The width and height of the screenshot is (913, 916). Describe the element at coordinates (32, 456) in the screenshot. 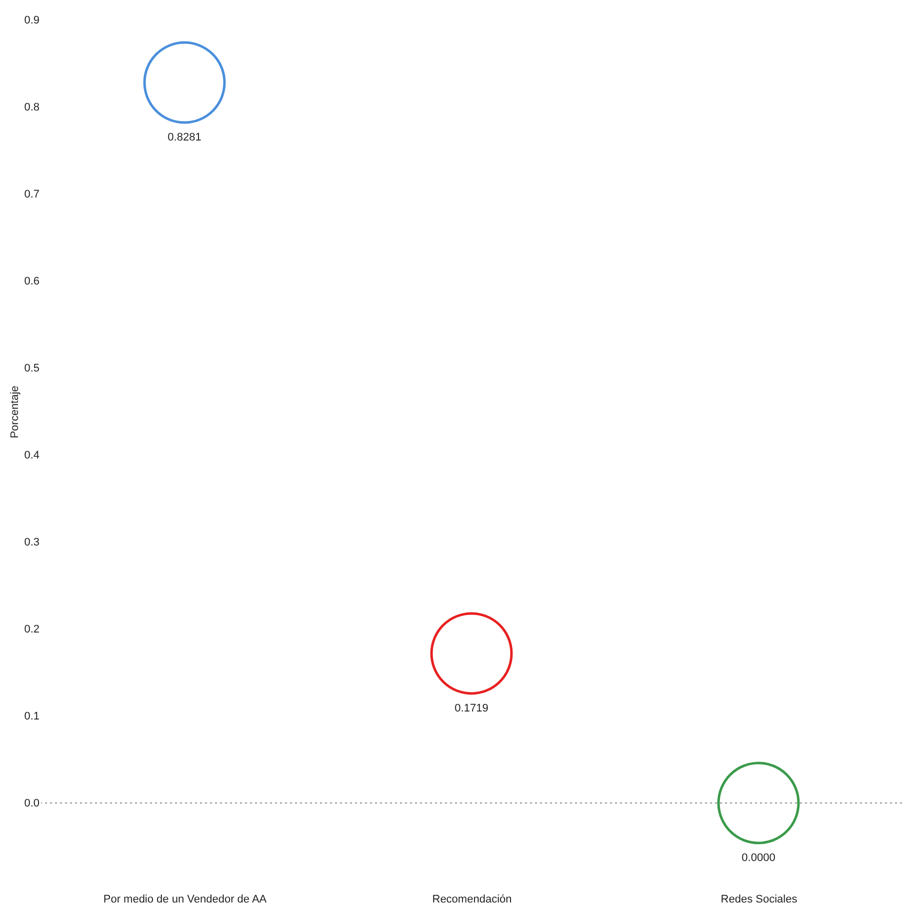

I see `y-tick-label: 0.4` at that location.